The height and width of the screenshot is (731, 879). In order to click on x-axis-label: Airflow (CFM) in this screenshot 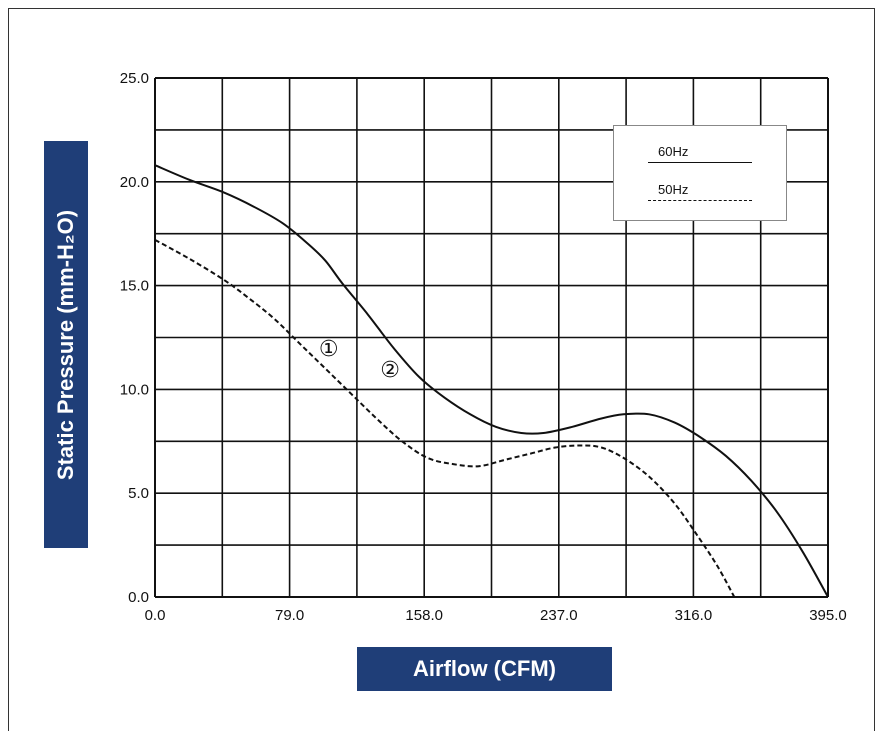, I will do `click(484, 669)`.